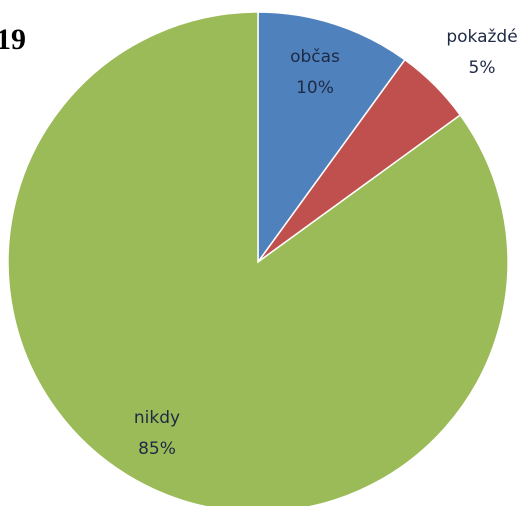  What do you see at coordinates (331, 138) in the screenshot?
I see `pie-slice` at bounding box center [331, 138].